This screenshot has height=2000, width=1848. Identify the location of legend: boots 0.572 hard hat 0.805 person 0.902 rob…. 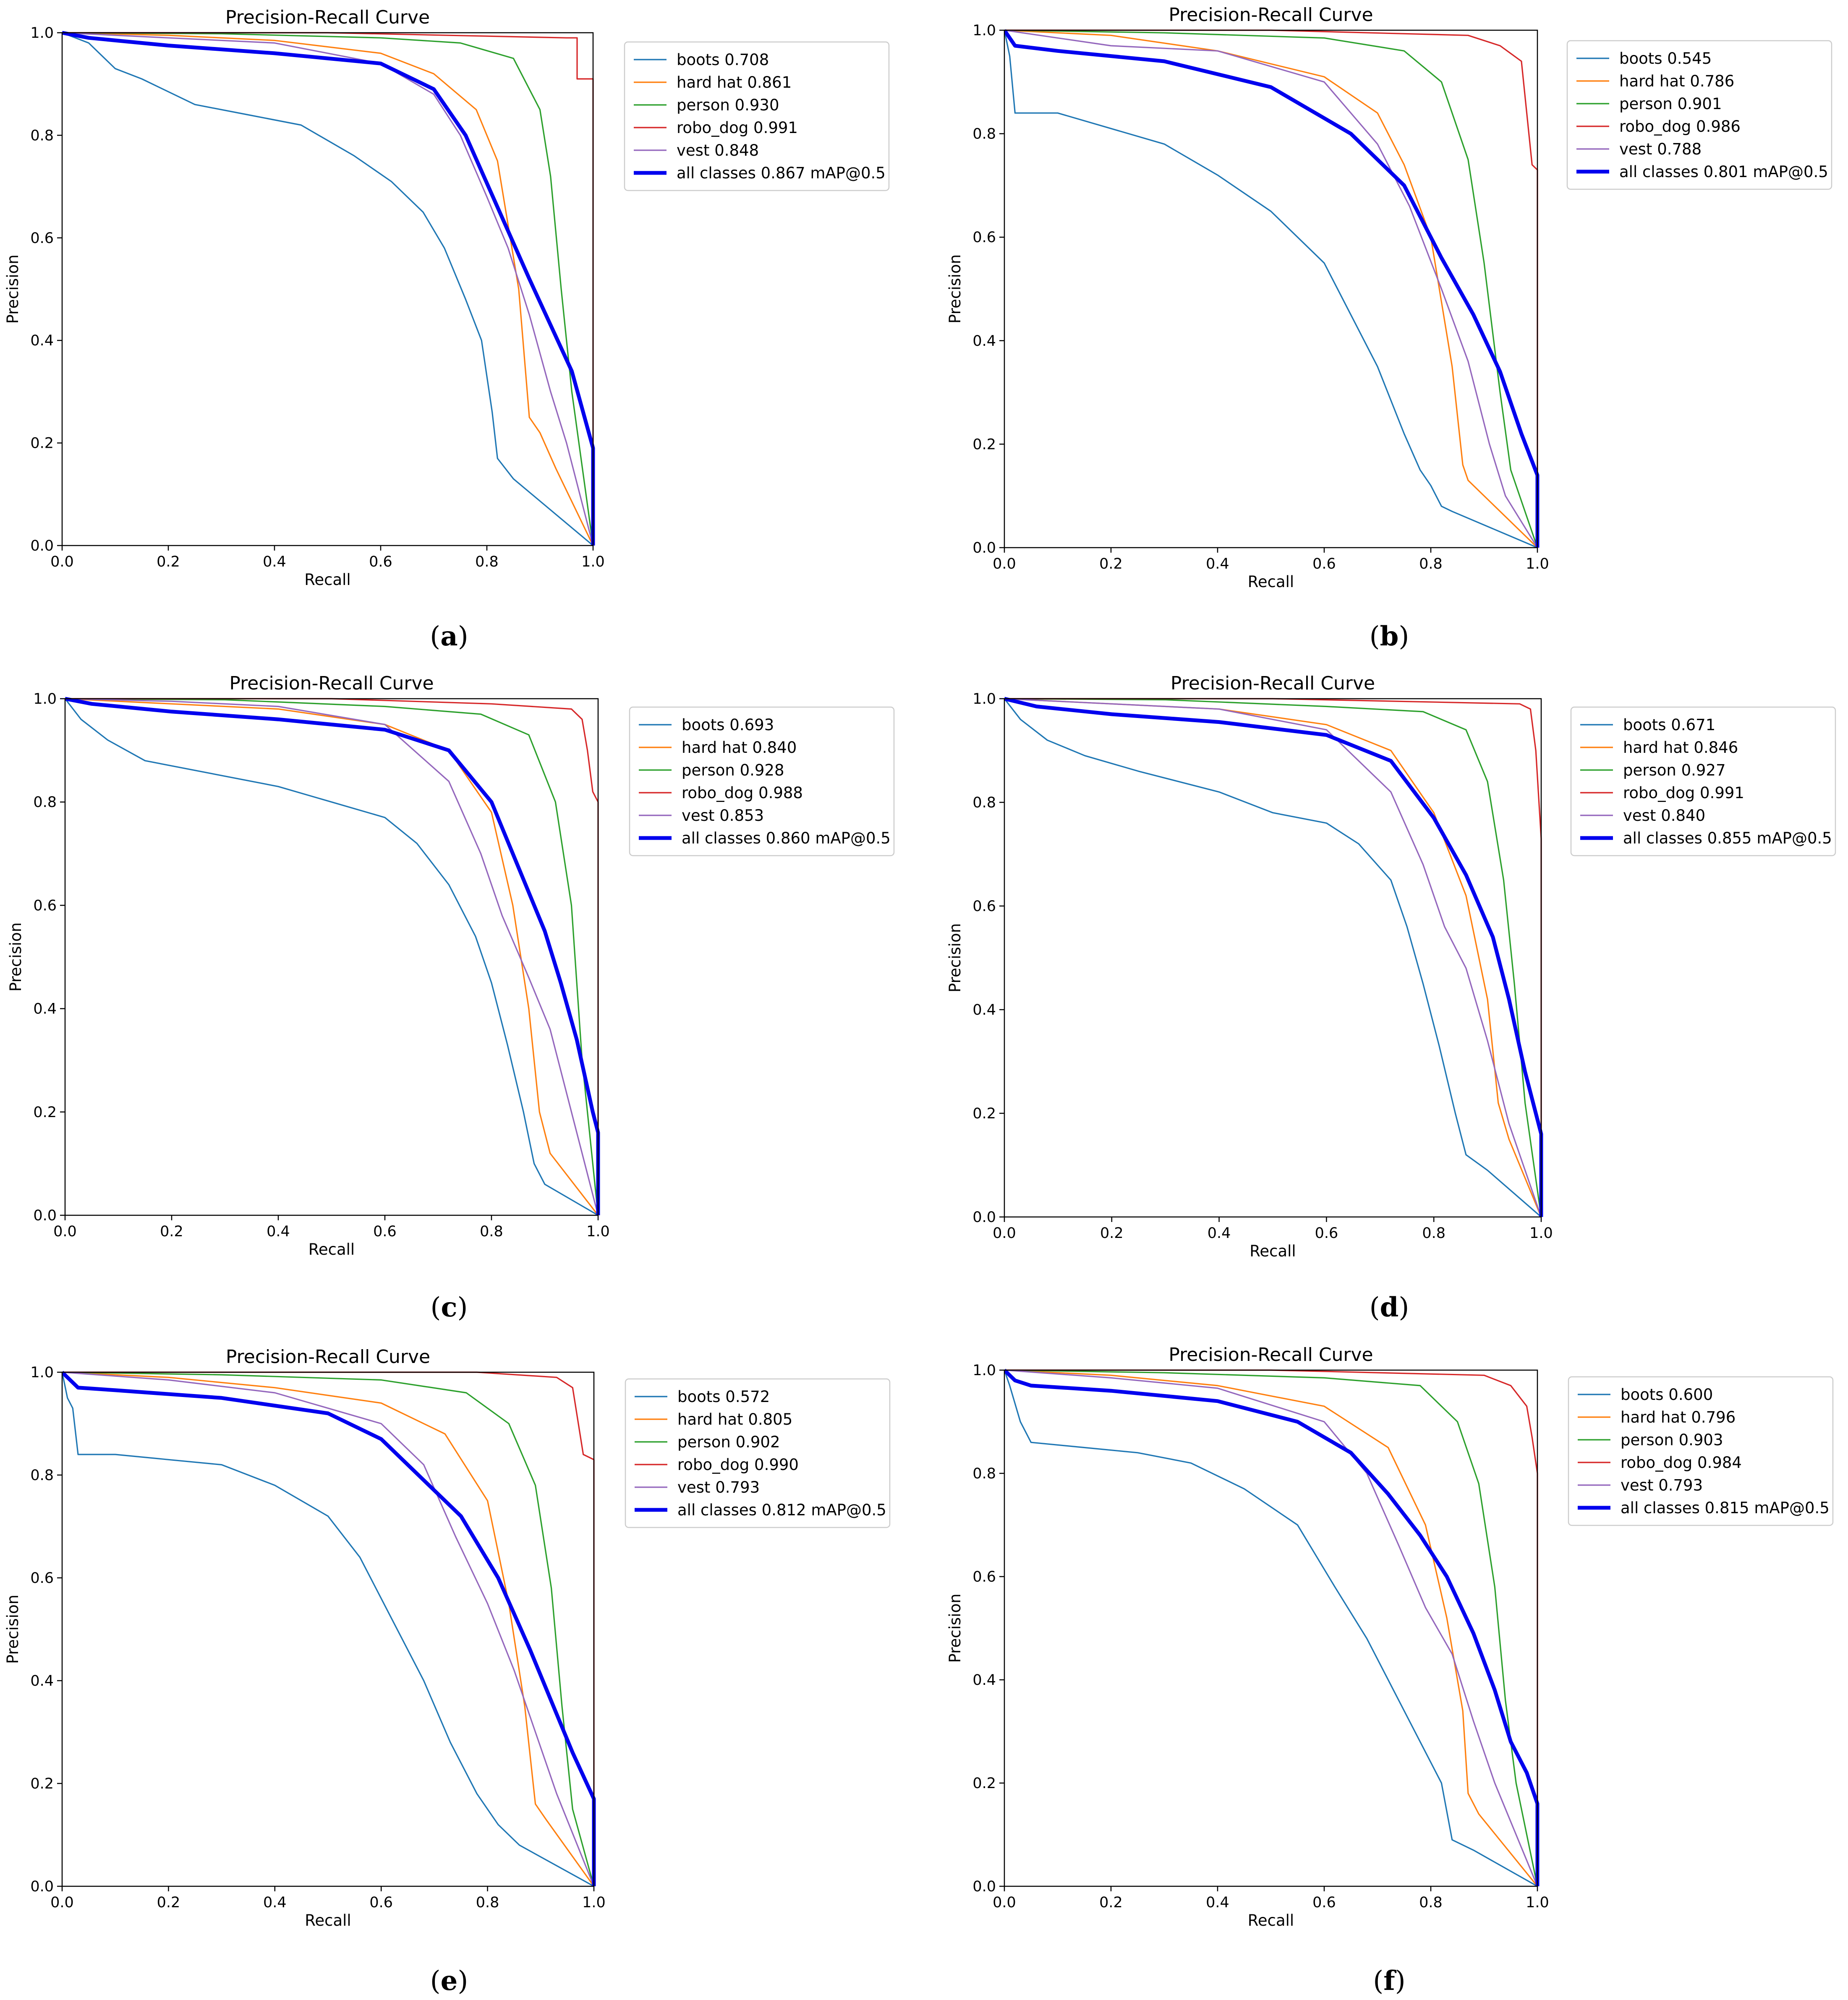
(758, 1453).